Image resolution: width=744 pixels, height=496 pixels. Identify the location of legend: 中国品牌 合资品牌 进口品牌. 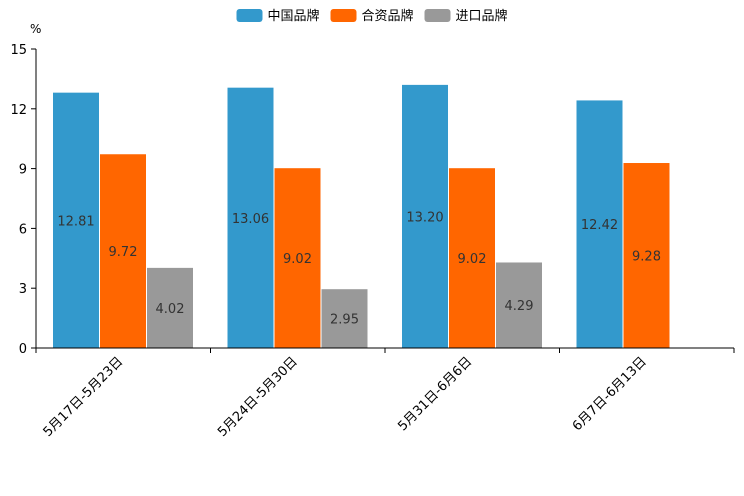
(372, 16).